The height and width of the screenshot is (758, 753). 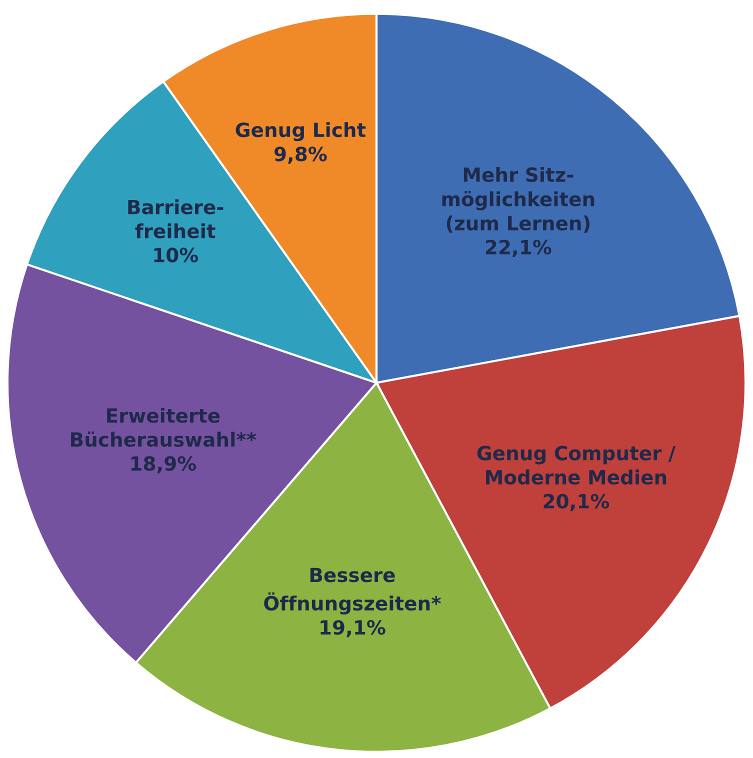 What do you see at coordinates (176, 218) in the screenshot?
I see `slice-label: Barriere- freiheit` at bounding box center [176, 218].